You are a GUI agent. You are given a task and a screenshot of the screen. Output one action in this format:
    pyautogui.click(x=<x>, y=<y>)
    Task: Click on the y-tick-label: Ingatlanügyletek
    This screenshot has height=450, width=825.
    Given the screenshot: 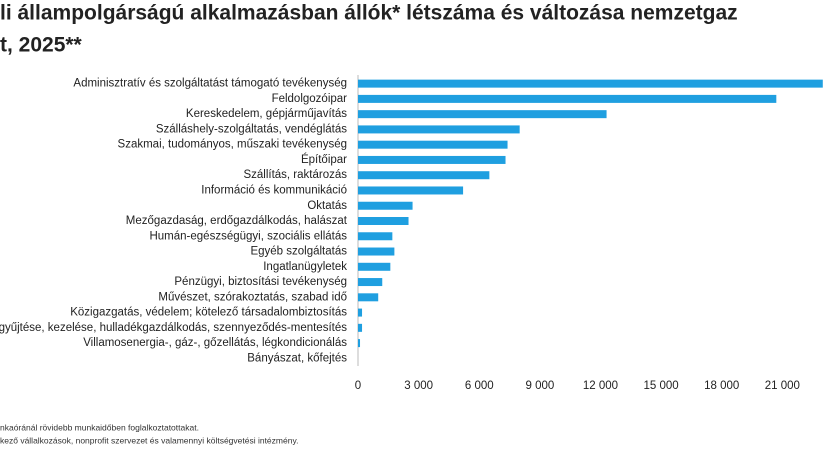 What is the action you would take?
    pyautogui.click(x=305, y=267)
    